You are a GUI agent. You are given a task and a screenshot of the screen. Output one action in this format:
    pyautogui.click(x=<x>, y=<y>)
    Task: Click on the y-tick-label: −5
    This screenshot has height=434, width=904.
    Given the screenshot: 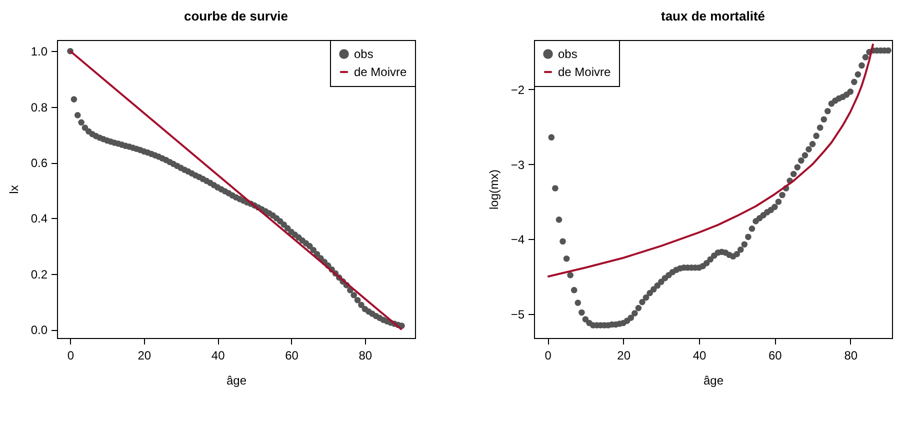 What is the action you would take?
    pyautogui.click(x=517, y=315)
    